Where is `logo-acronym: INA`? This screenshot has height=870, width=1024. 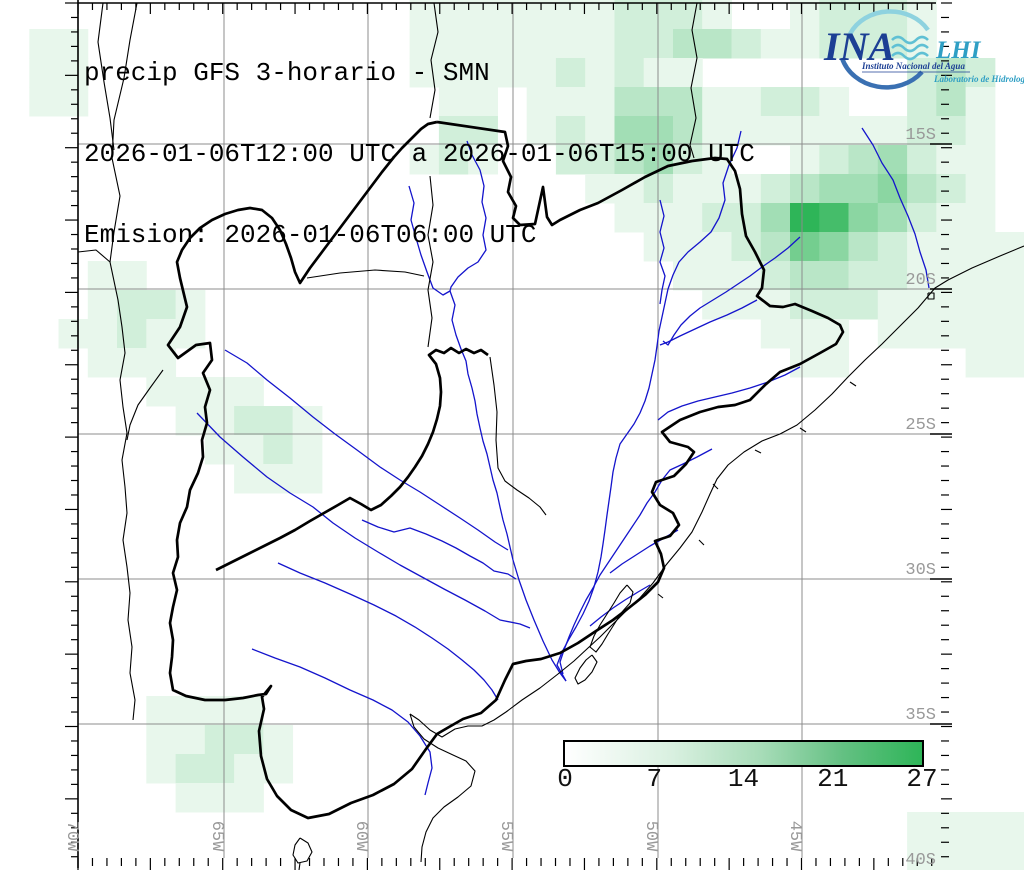 logo-acronym: INA is located at coordinates (859, 46).